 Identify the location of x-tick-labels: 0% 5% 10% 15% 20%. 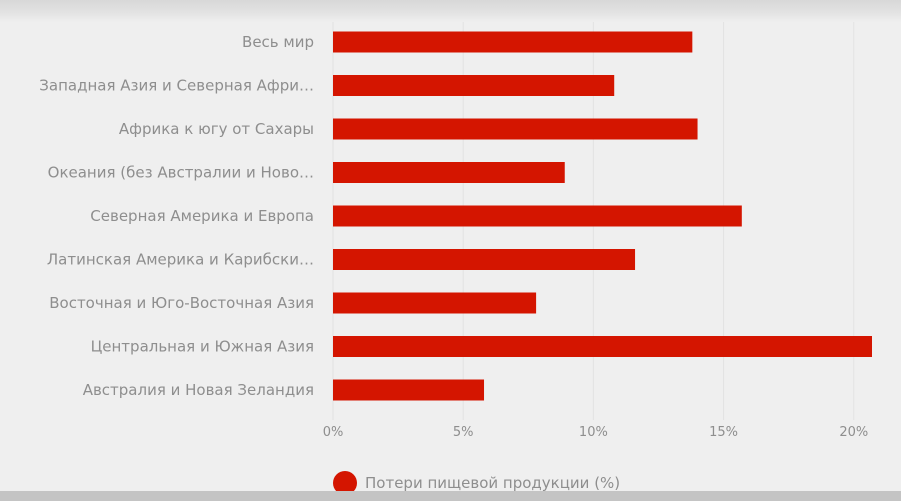
(596, 432).